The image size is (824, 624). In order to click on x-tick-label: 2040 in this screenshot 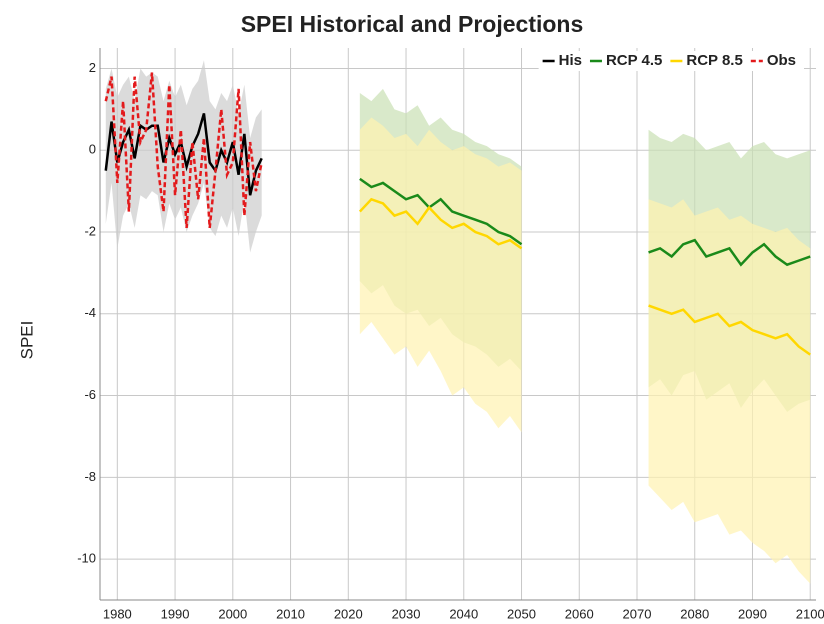, I will do `click(463, 613)`.